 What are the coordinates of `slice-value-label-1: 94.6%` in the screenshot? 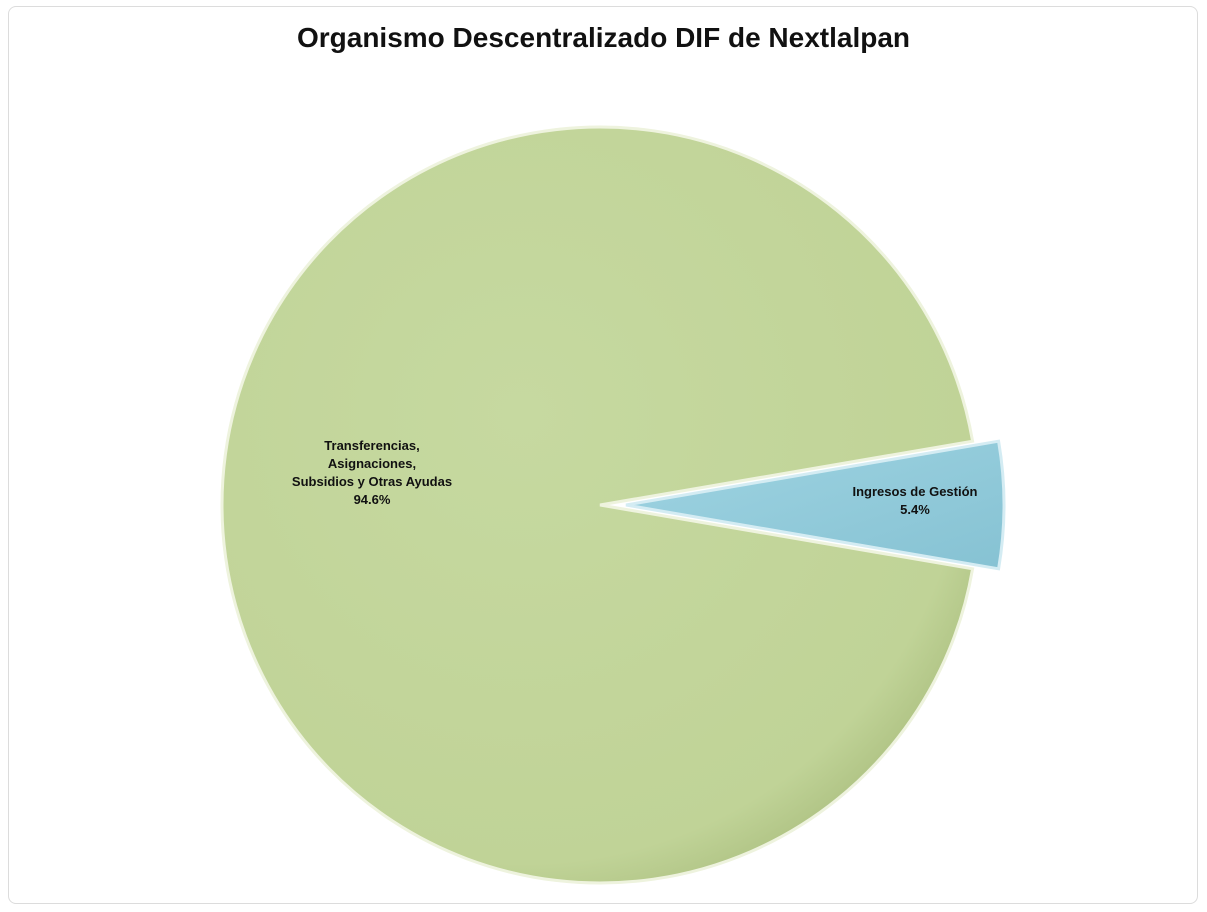 It's located at (372, 499).